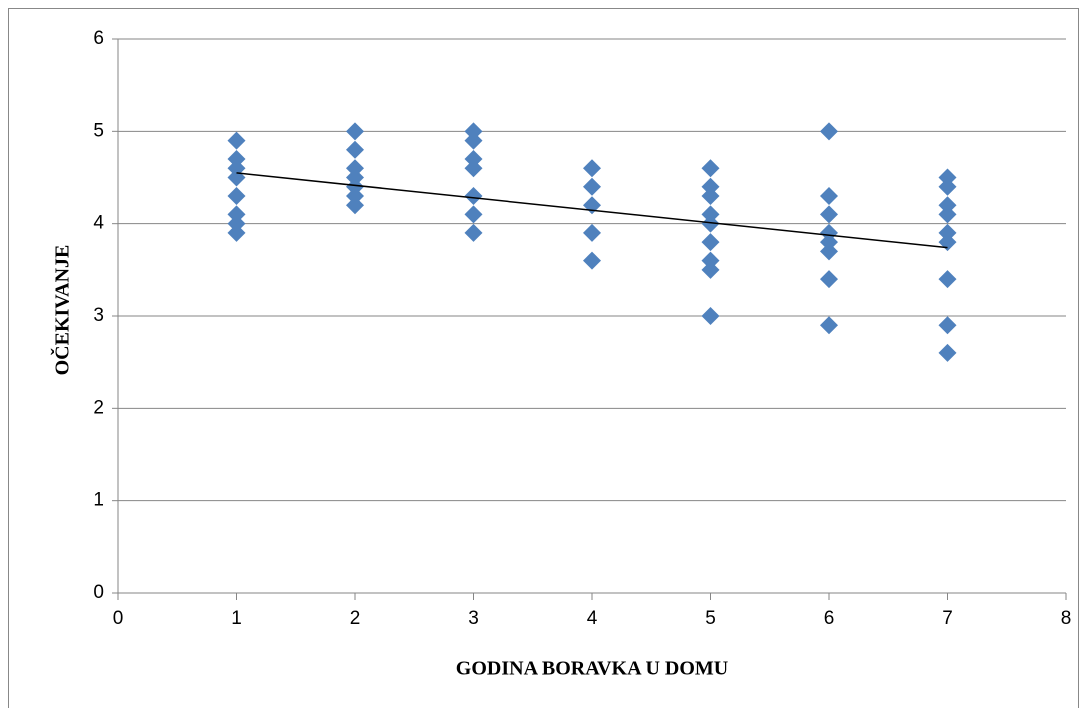 The height and width of the screenshot is (708, 1088). Describe the element at coordinates (592, 669) in the screenshot. I see `x-axis-title: GODINA BORAVKA U DOMU` at that location.